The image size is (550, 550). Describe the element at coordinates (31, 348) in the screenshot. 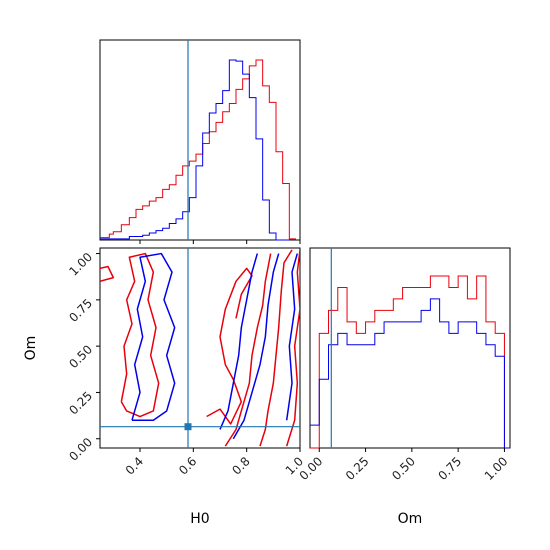

I see `yaxis-label-om: Om` at that location.